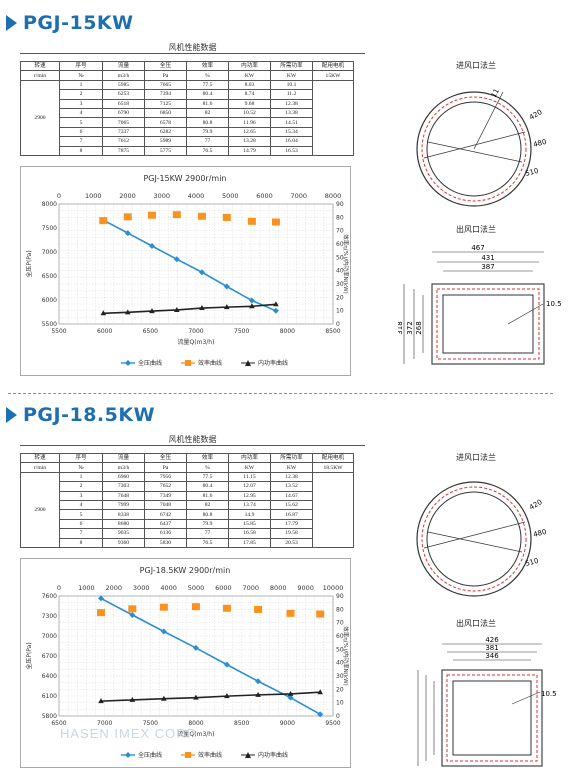 This screenshot has height=777, width=571. I want to click on title-arrow-icon, so click(11, 415).